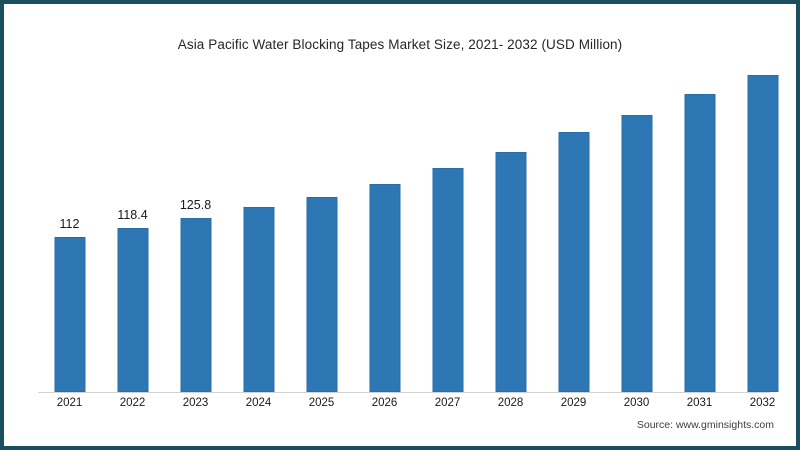  I want to click on x-tick-label: 2021, so click(69, 403).